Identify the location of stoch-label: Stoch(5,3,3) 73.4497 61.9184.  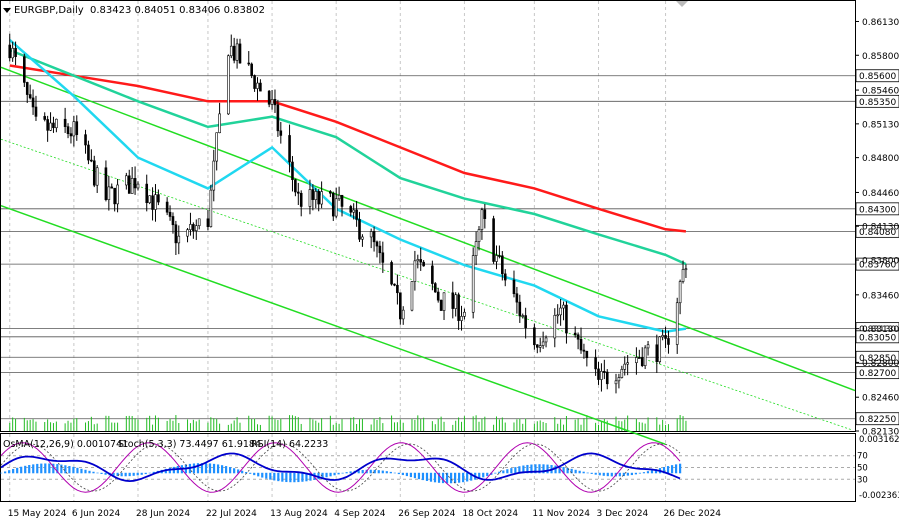
(189, 444).